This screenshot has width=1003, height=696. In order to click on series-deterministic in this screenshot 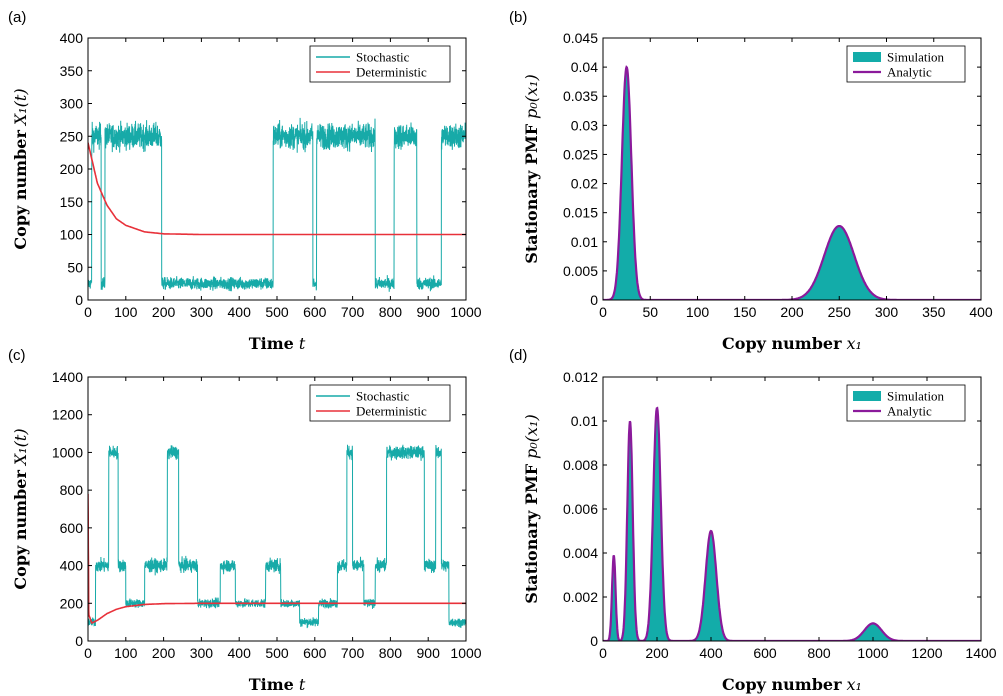, I will do `click(277, 189)`.